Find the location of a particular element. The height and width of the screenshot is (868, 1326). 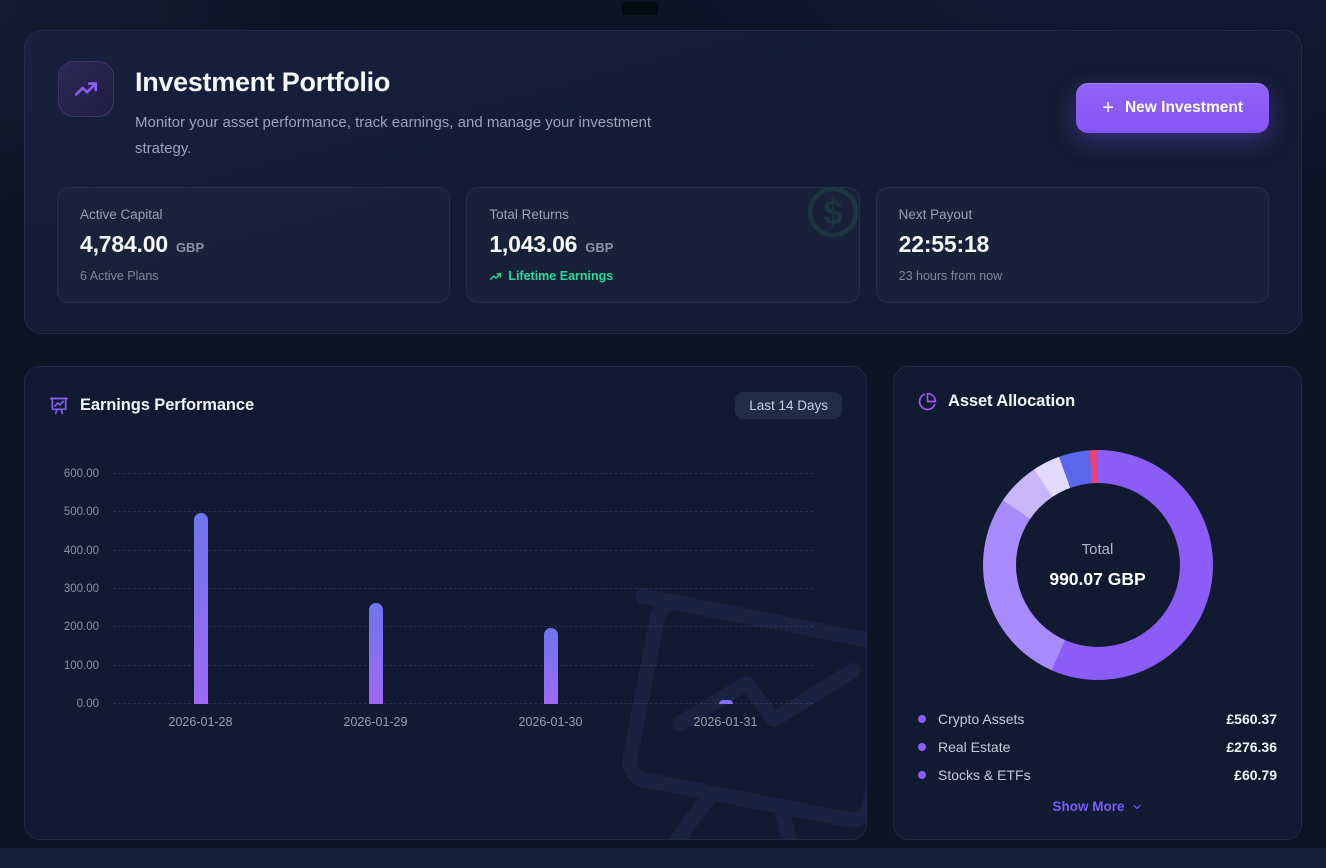

stat-value: 22:55:18 is located at coordinates (944, 244).